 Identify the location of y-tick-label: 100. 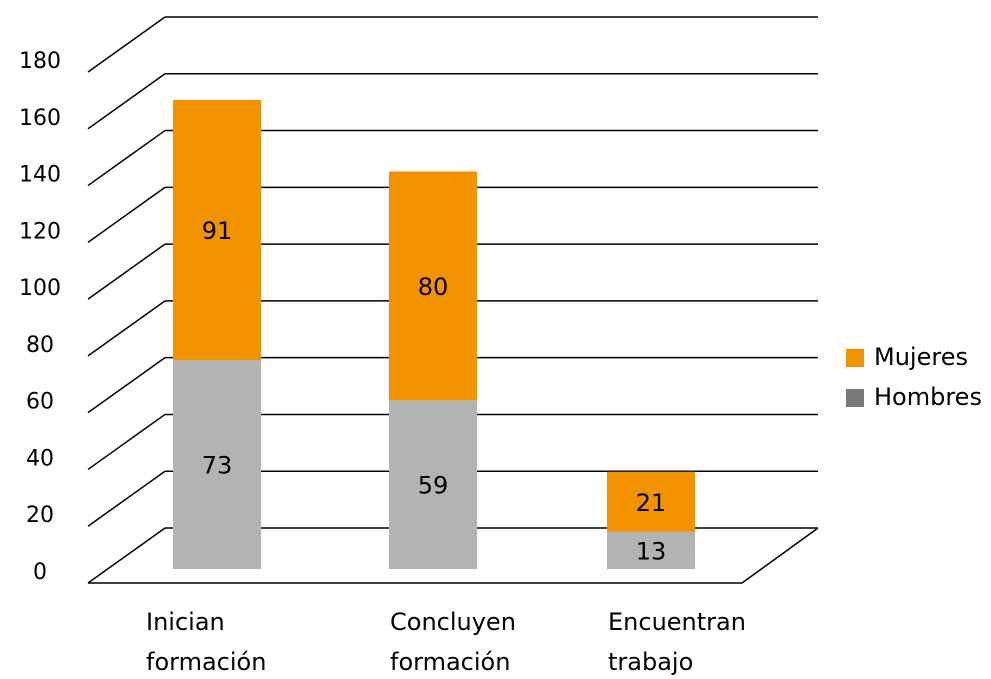
(40, 288).